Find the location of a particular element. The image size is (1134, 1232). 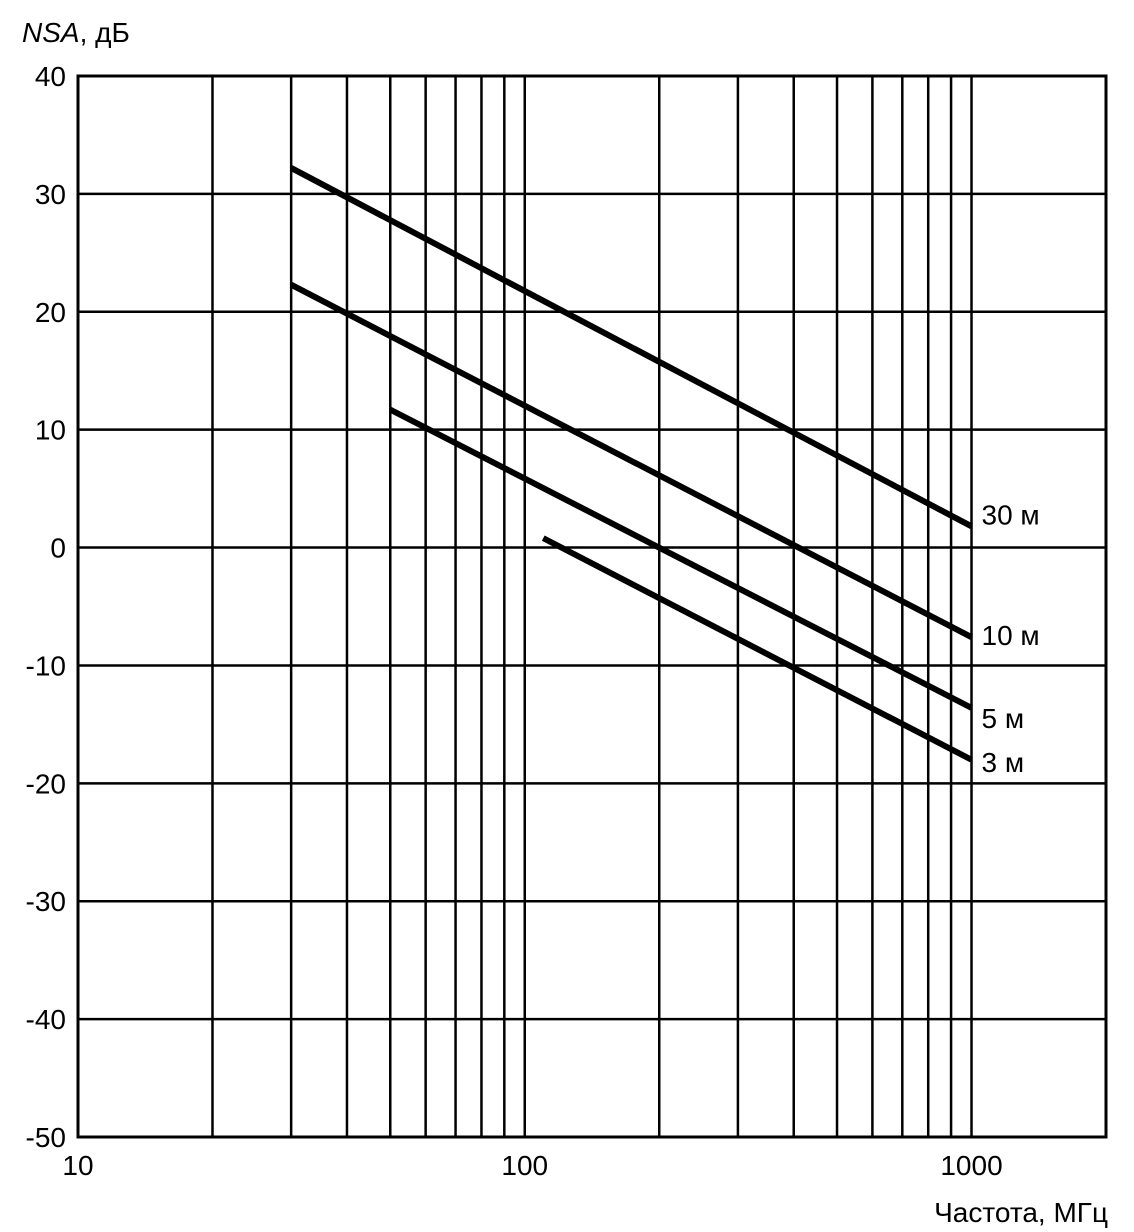

y-axis-title-italic: NSA is located at coordinates (51, 32).